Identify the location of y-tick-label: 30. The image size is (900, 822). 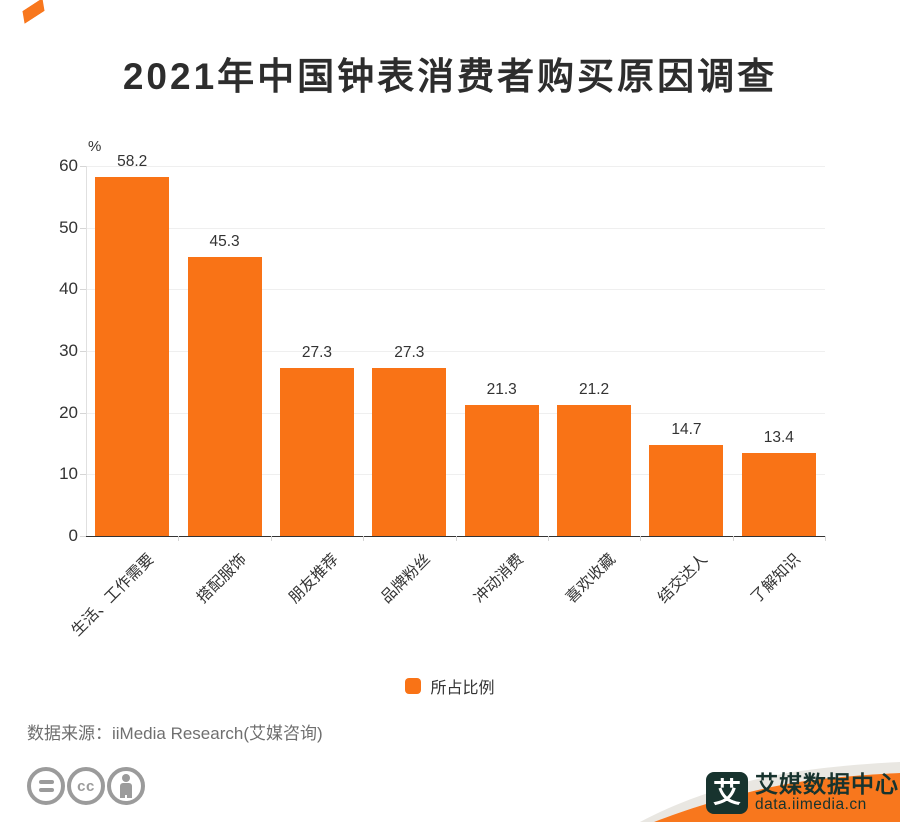
(68, 350).